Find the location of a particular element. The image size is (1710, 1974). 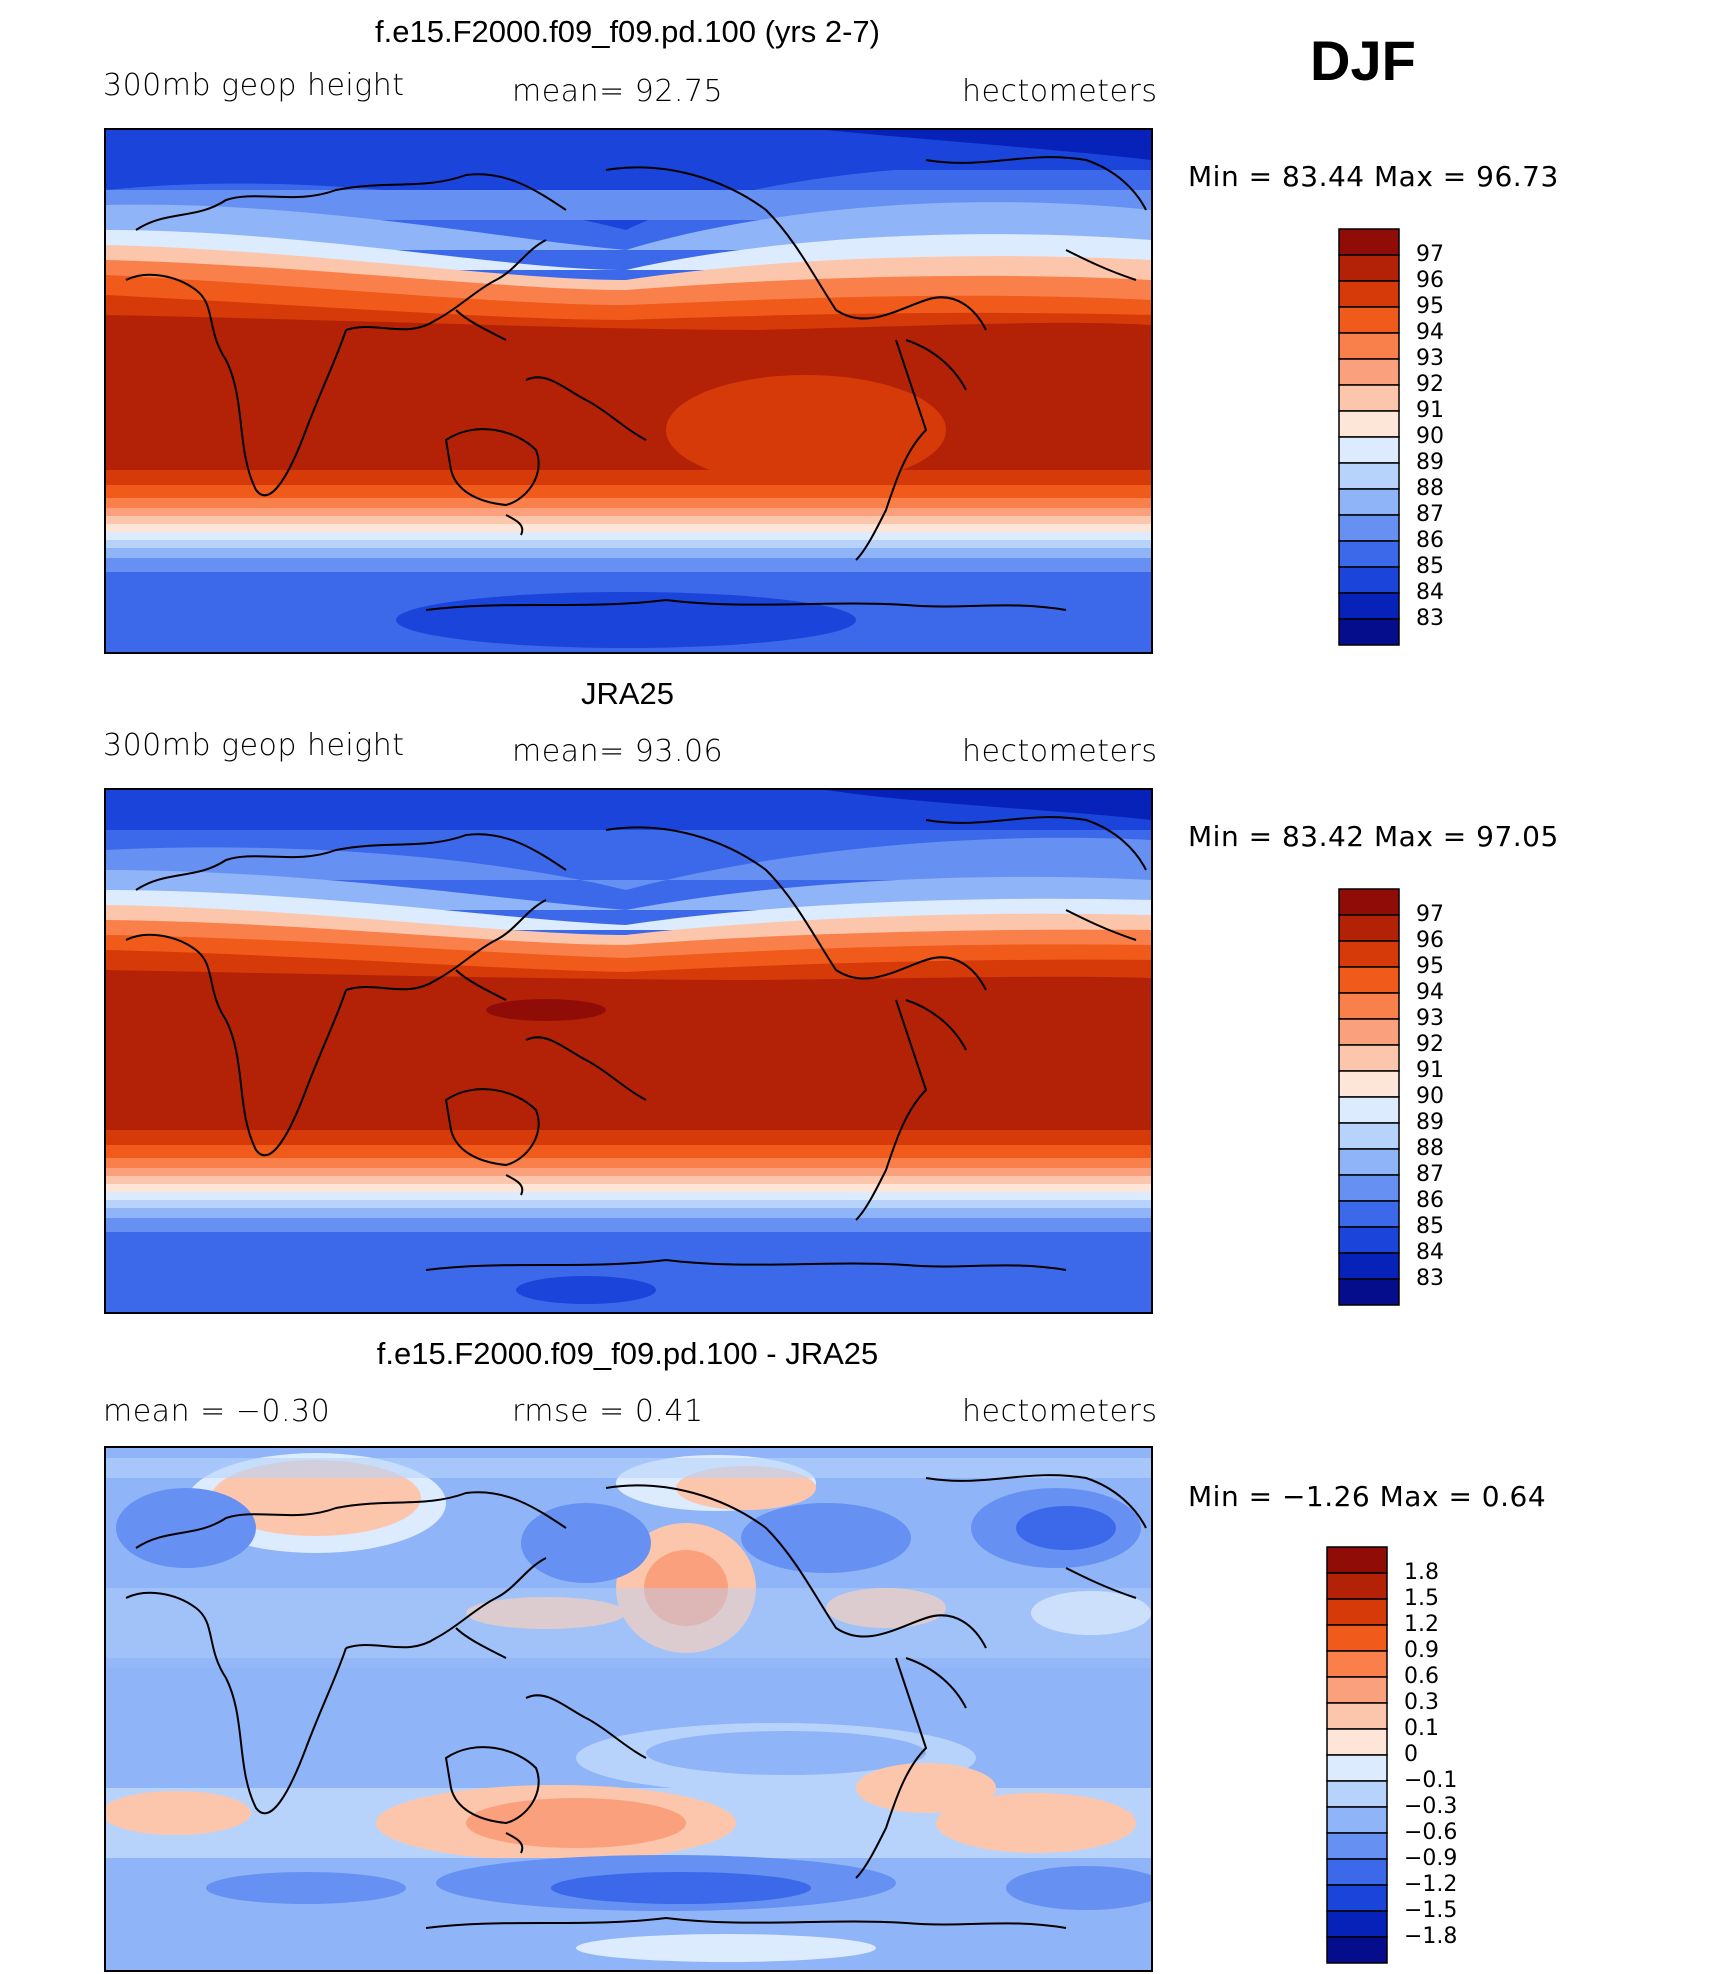

colorbar-tick-label: −0.3 is located at coordinates (1431, 1806).